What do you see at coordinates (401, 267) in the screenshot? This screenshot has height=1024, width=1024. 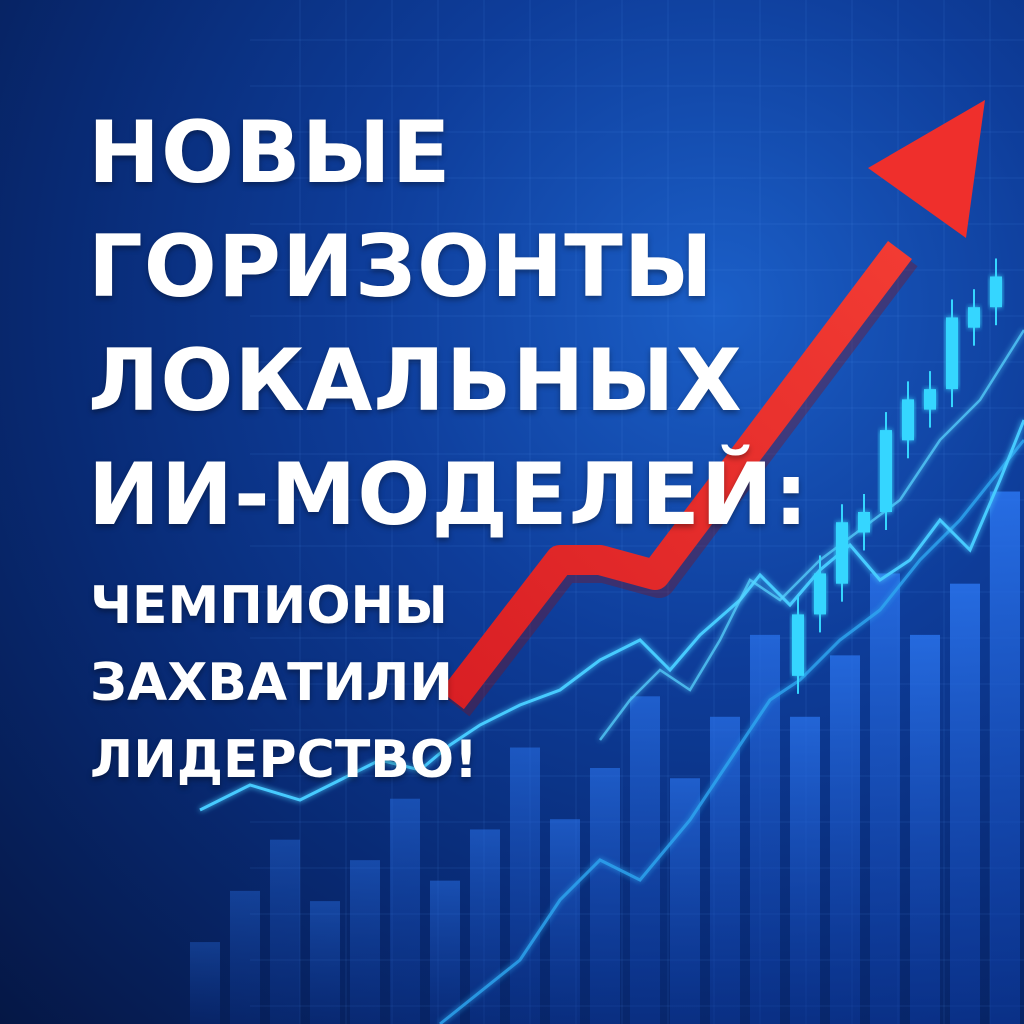 I see `headline-line-2: ГОРИЗОНТЫ` at bounding box center [401, 267].